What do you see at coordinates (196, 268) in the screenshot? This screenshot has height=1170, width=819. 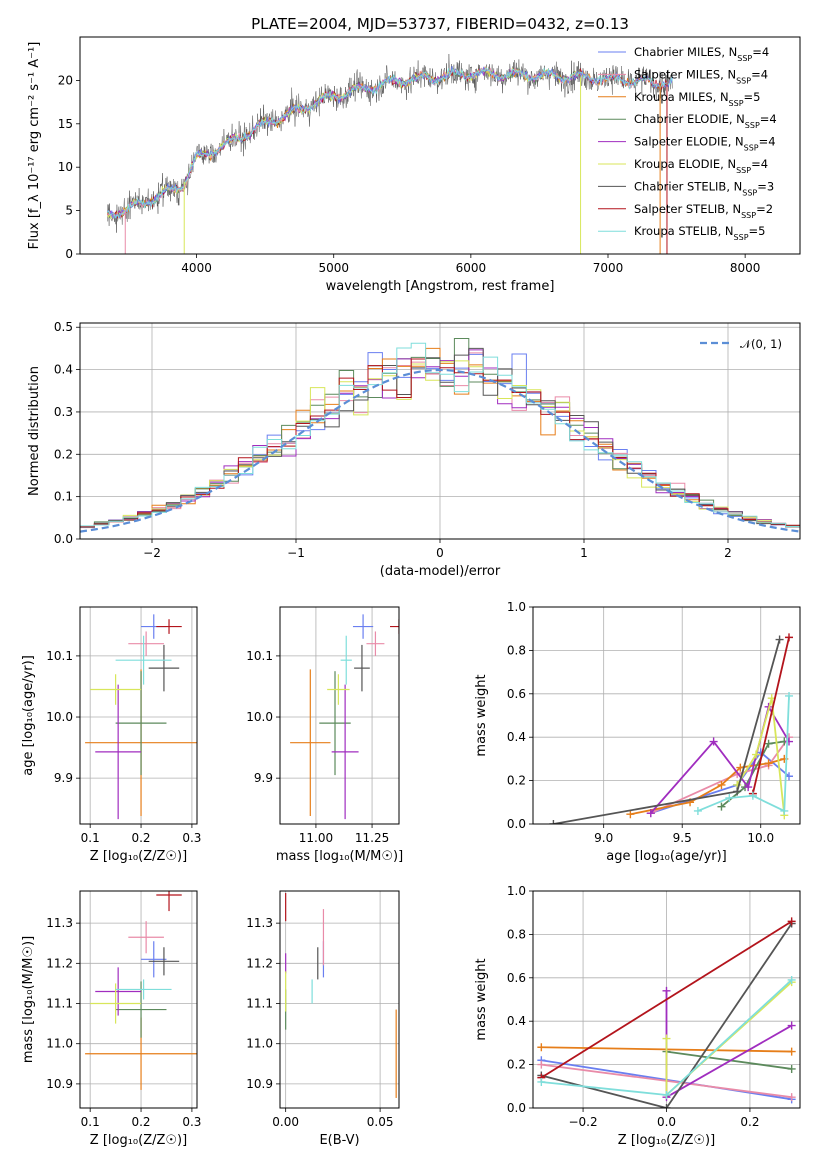 I see `x-tick-label: 4000` at bounding box center [196, 268].